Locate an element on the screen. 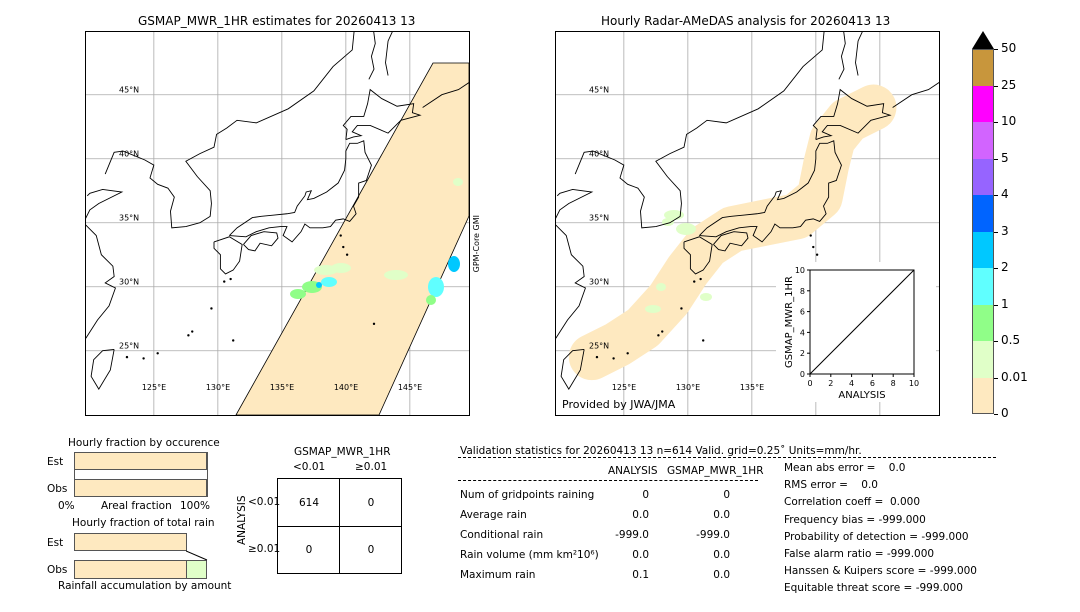 Image resolution: width=1080 pixels, height=612 pixels. coastline-taiwan is located at coordinates (102, 369).